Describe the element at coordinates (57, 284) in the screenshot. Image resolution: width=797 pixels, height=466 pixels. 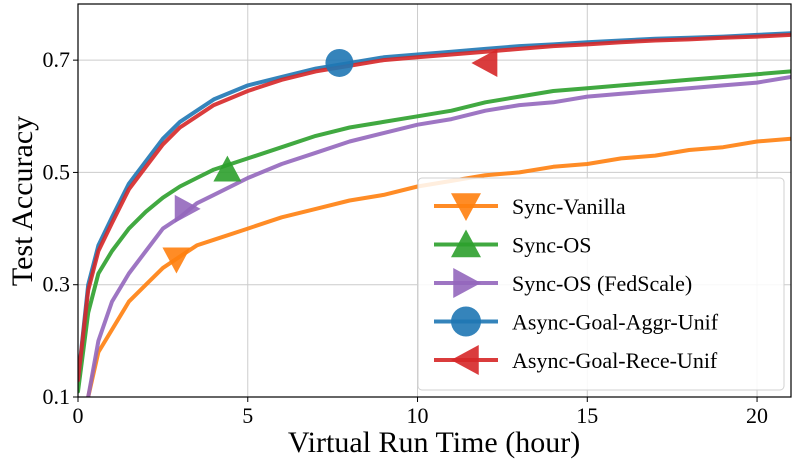
I see `y-tick-label: 0.3` at that location.